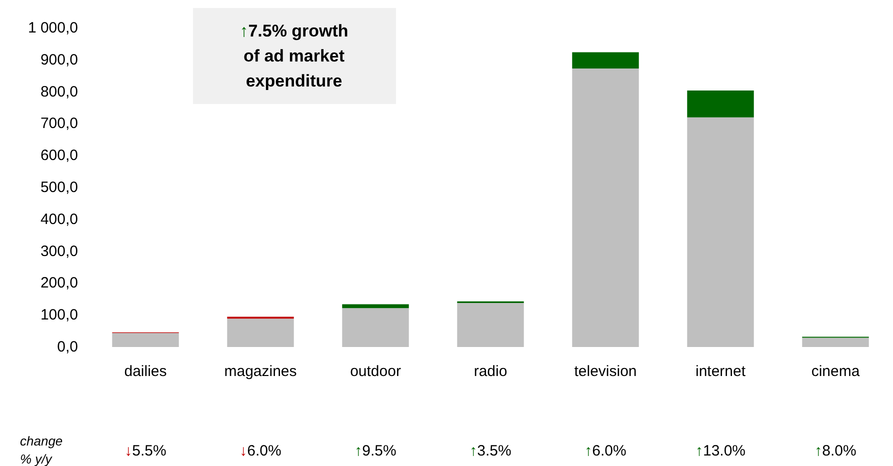  I want to click on x-tick-label: cinema, so click(835, 371).